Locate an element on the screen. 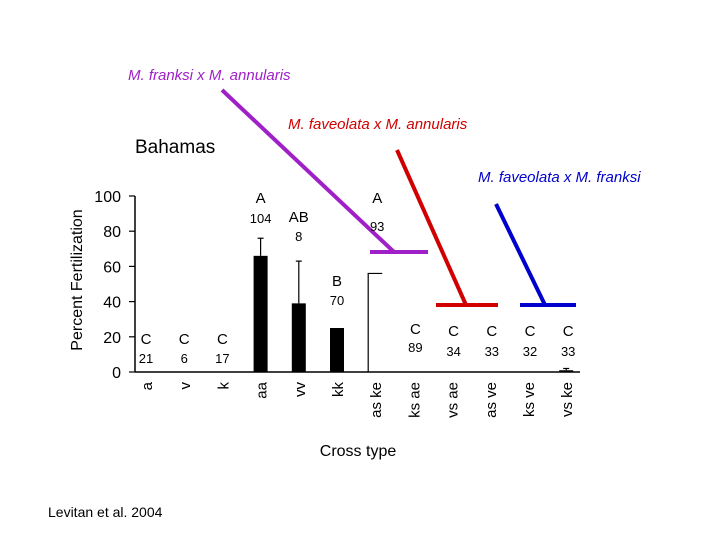 The height and width of the screenshot is (540, 720). x-tick-label: as ve is located at coordinates (491, 400).